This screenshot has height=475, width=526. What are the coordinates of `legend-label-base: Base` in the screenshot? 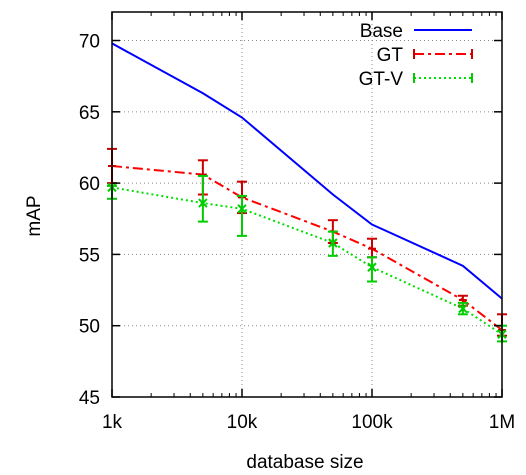 It's located at (381, 31).